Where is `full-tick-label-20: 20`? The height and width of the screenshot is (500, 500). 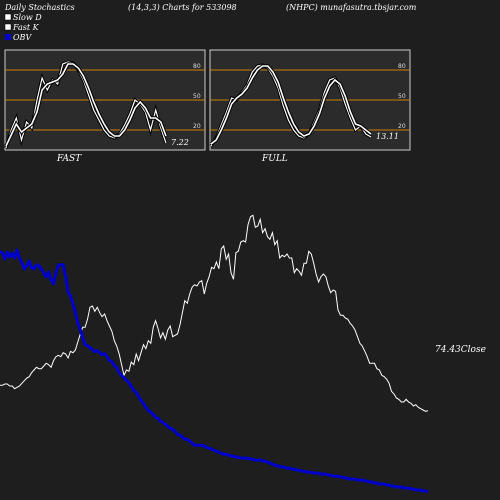 full-tick-label-20: 20 is located at coordinates (402, 126).